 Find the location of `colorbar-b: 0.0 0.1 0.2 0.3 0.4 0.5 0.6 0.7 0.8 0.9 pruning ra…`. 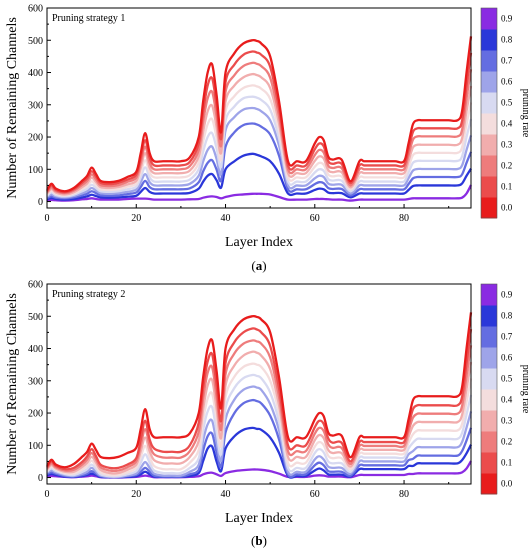

colorbar-b: 0.0 0.1 0.2 0.3 0.4 0.5 0.6 0.7 0.8 0.9 pruning ra… is located at coordinates (504, 389).